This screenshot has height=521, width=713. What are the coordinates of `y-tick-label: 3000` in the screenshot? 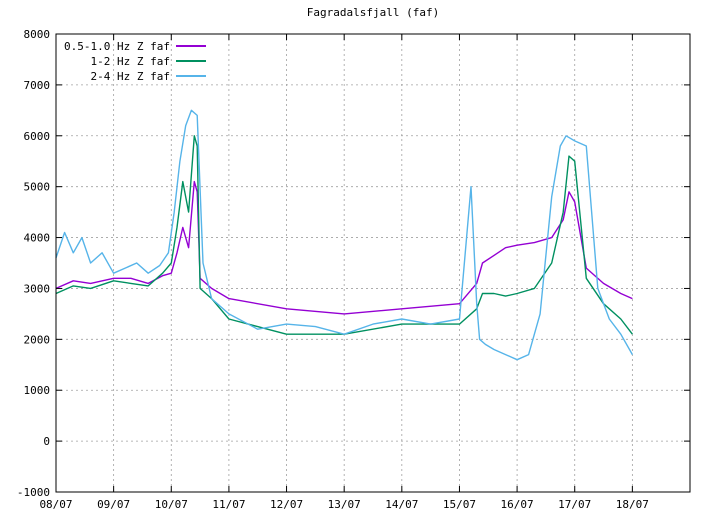 It's located at (37, 288).